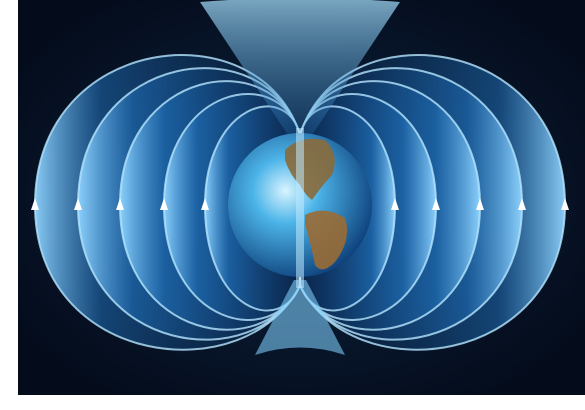 The height and width of the screenshot is (410, 585). Describe the element at coordinates (300, 208) in the screenshot. I see `magnetic-axis` at that location.